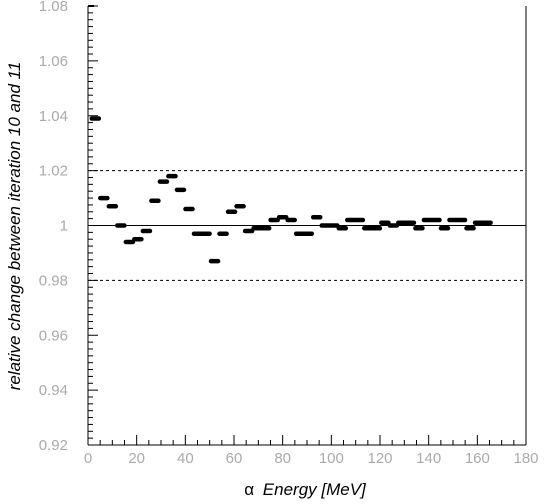 Image resolution: width=545 pixels, height=504 pixels. I want to click on y-tick-label: 1.02, so click(53, 171).